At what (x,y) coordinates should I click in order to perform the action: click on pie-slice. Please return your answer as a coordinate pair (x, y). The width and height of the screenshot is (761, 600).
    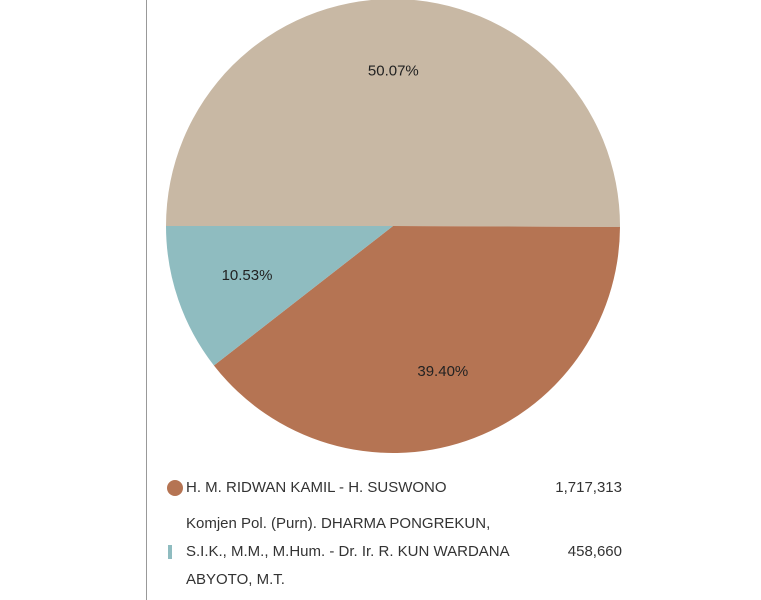
    Looking at the image, I should click on (279, 296).